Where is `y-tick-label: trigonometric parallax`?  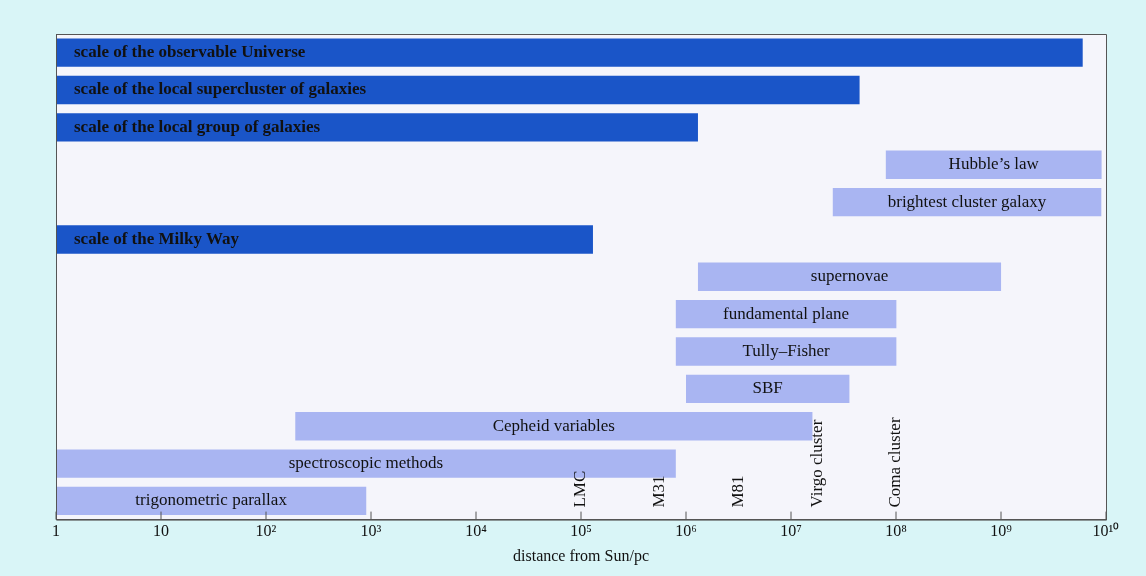
y-tick-label: trigonometric parallax is located at coordinates (211, 500).